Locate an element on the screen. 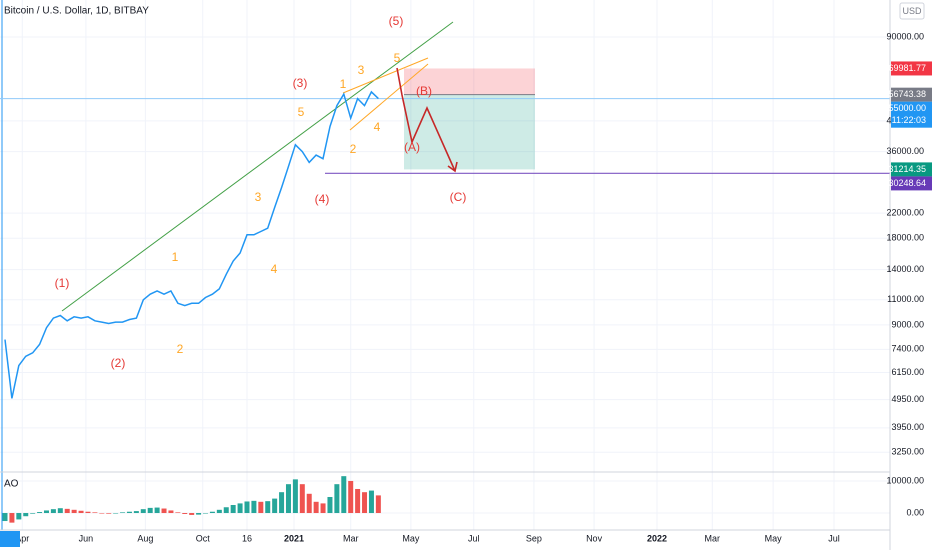  price-label: 30248.64 is located at coordinates (907, 183).